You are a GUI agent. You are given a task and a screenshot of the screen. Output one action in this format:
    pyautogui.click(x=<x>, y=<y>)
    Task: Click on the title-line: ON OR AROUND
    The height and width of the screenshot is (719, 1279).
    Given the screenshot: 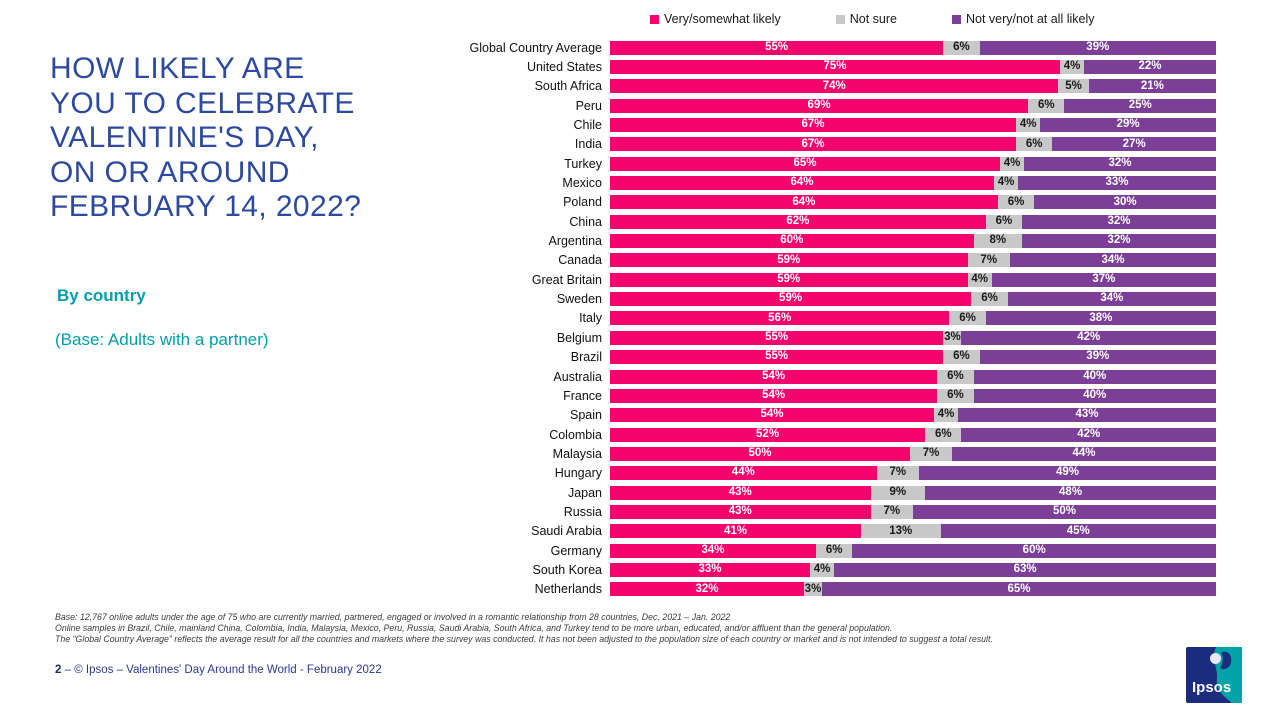 What is the action you would take?
    pyautogui.click(x=170, y=172)
    